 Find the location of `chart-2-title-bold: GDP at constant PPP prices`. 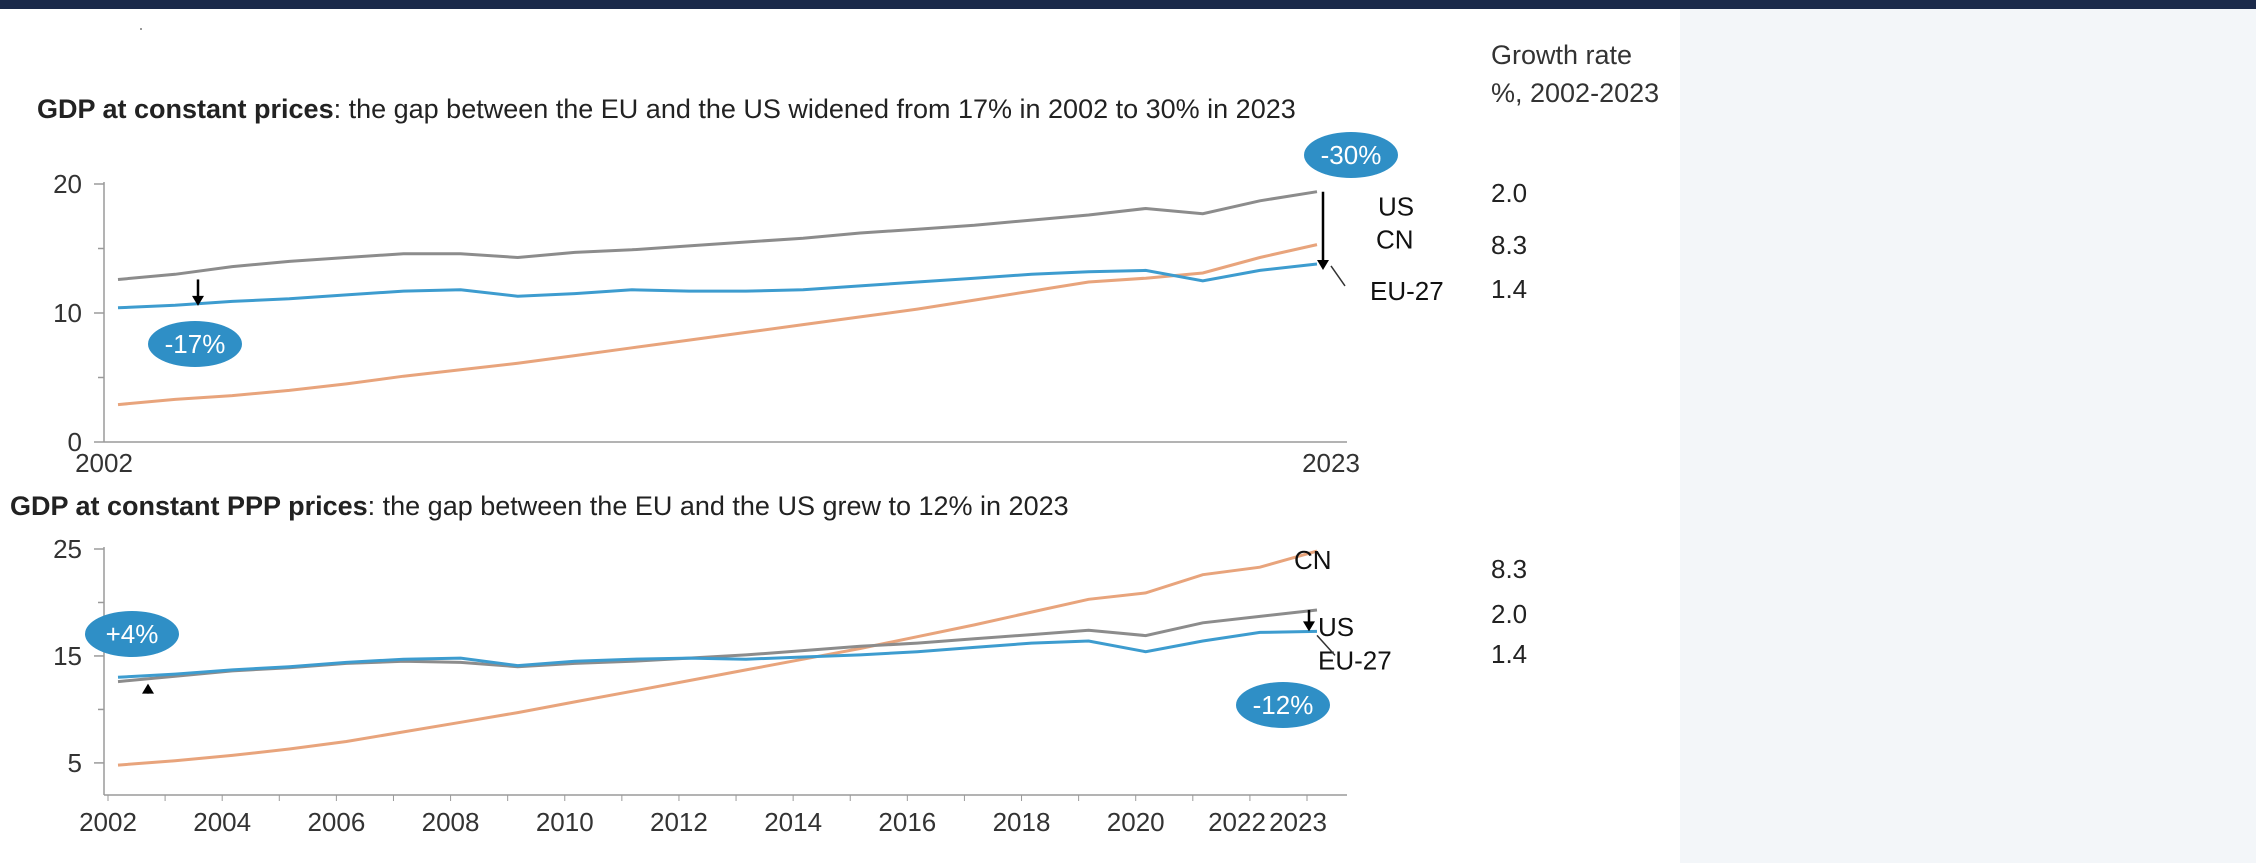

chart-2-title-bold: GDP at constant PPP prices is located at coordinates (189, 506).